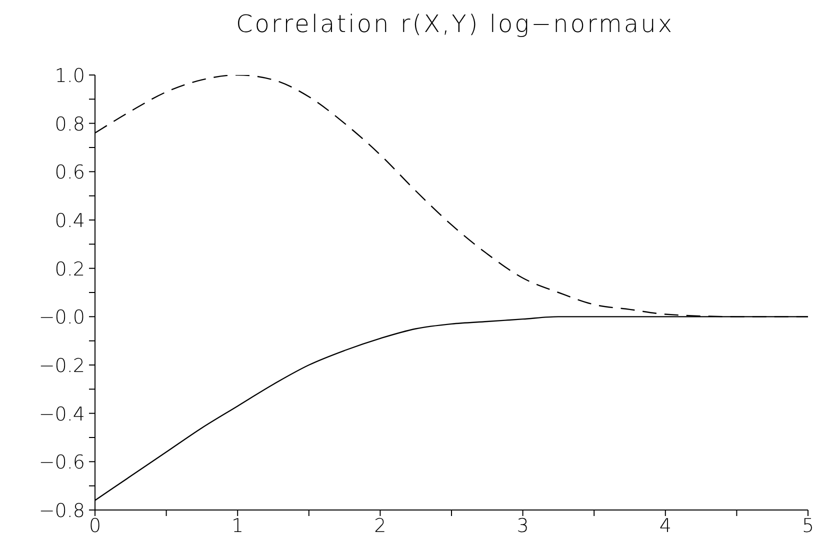 This screenshot has height=545, width=823. Describe the element at coordinates (69, 76) in the screenshot. I see `y-tick-label: 1.0` at that location.